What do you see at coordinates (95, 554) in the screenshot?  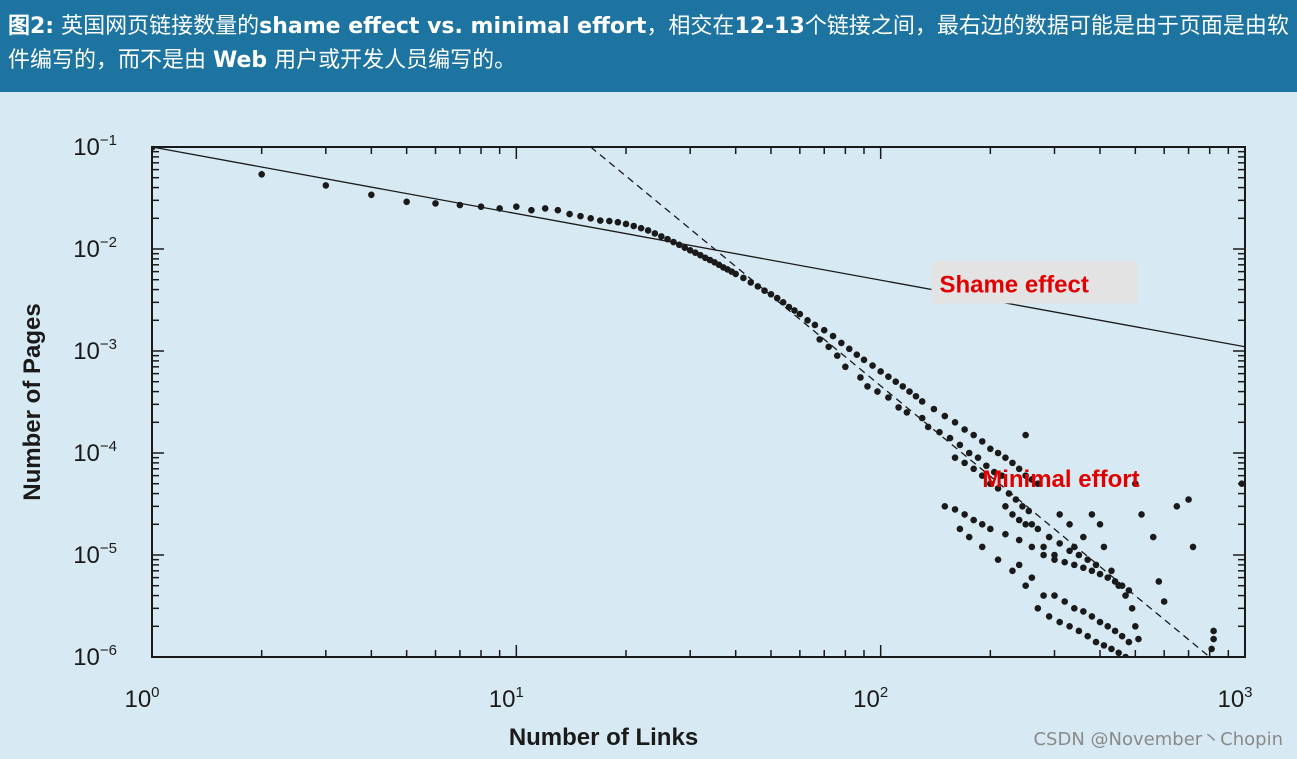 I see `y-tick-label: 10⁻⁵` at bounding box center [95, 554].